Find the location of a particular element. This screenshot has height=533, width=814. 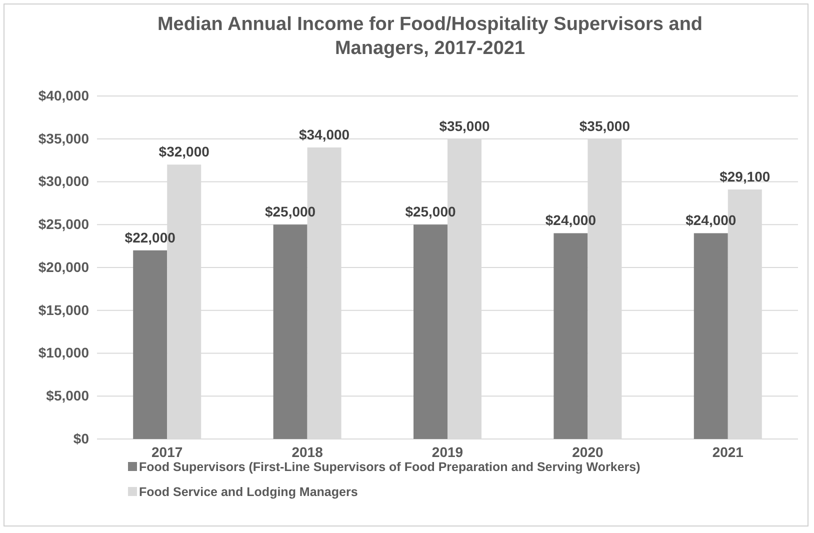

y-tick-label: $15,000 is located at coordinates (64, 310).